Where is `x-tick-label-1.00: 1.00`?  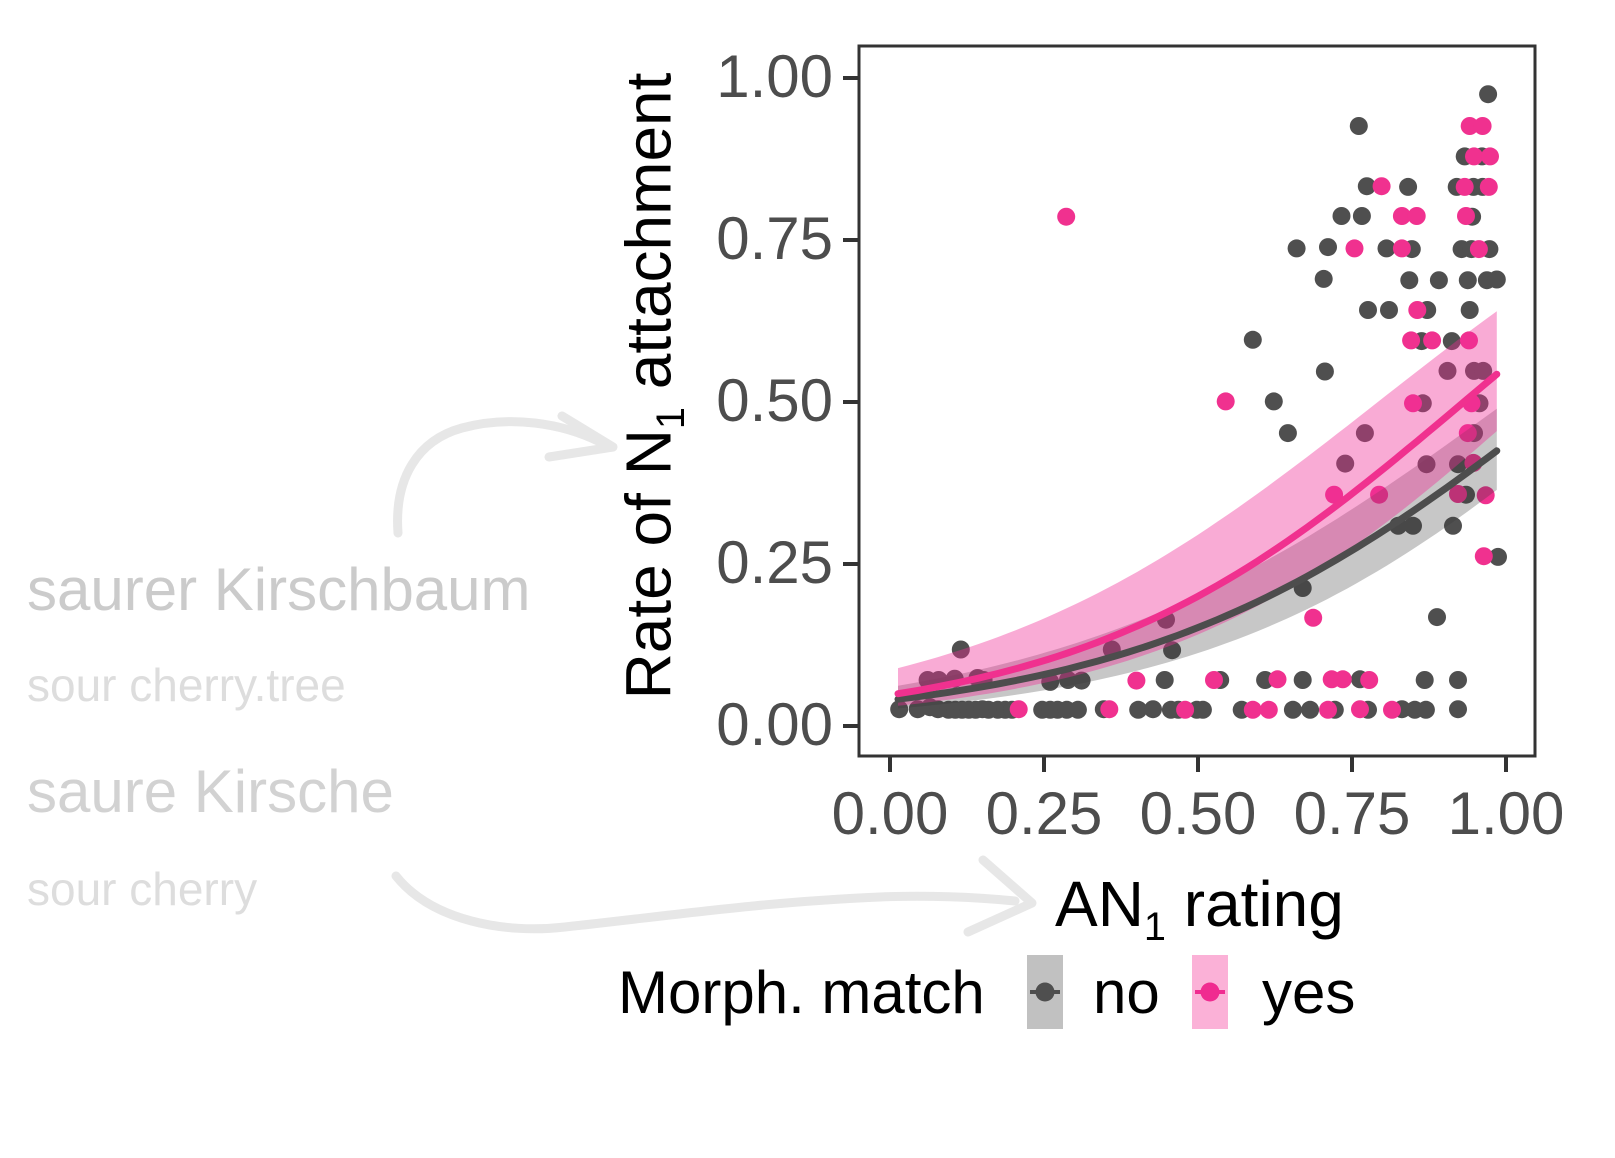 x-tick-label-1.00: 1.00 is located at coordinates (1506, 813).